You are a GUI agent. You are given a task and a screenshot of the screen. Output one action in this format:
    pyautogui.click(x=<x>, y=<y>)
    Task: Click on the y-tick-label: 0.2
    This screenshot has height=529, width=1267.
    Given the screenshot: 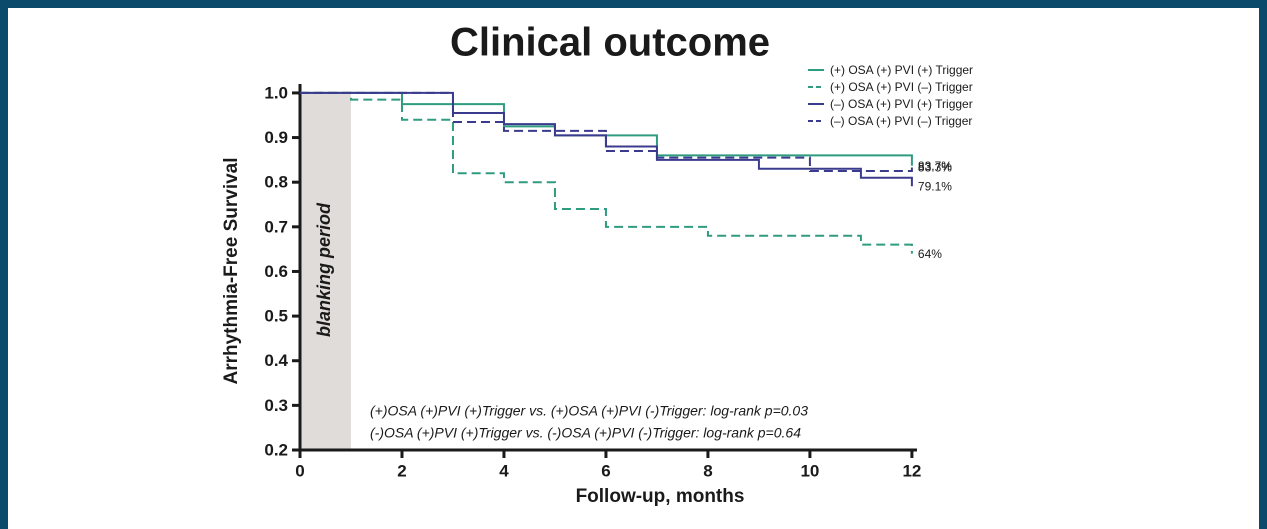 What is the action you would take?
    pyautogui.click(x=276, y=449)
    